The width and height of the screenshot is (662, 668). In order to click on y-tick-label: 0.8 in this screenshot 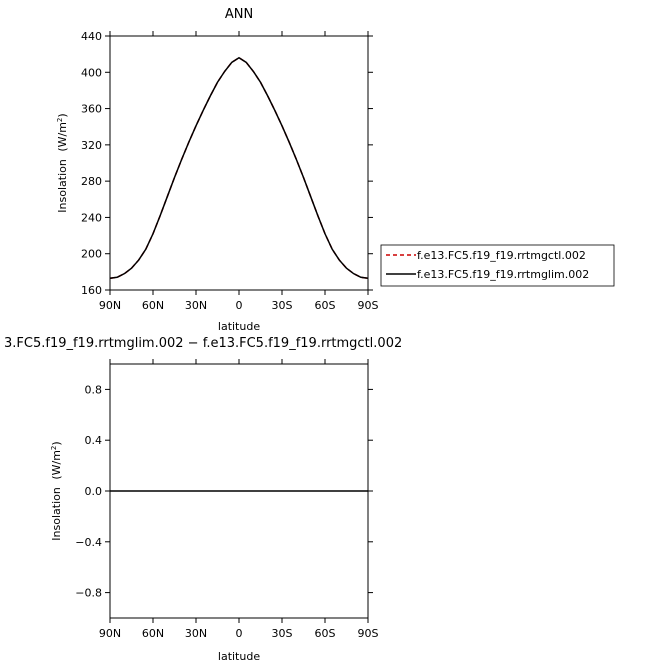, I will do `click(94, 389)`.